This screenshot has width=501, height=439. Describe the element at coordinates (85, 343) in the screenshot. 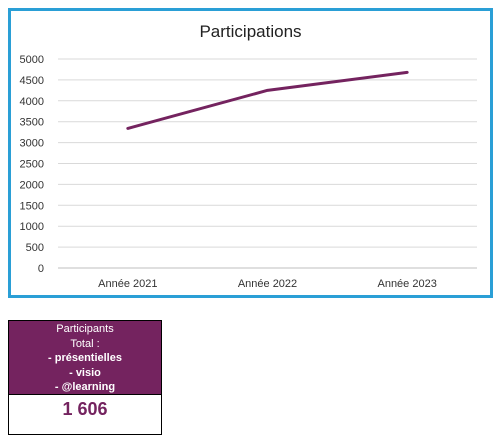

I see `card-line-total: Total :` at that location.